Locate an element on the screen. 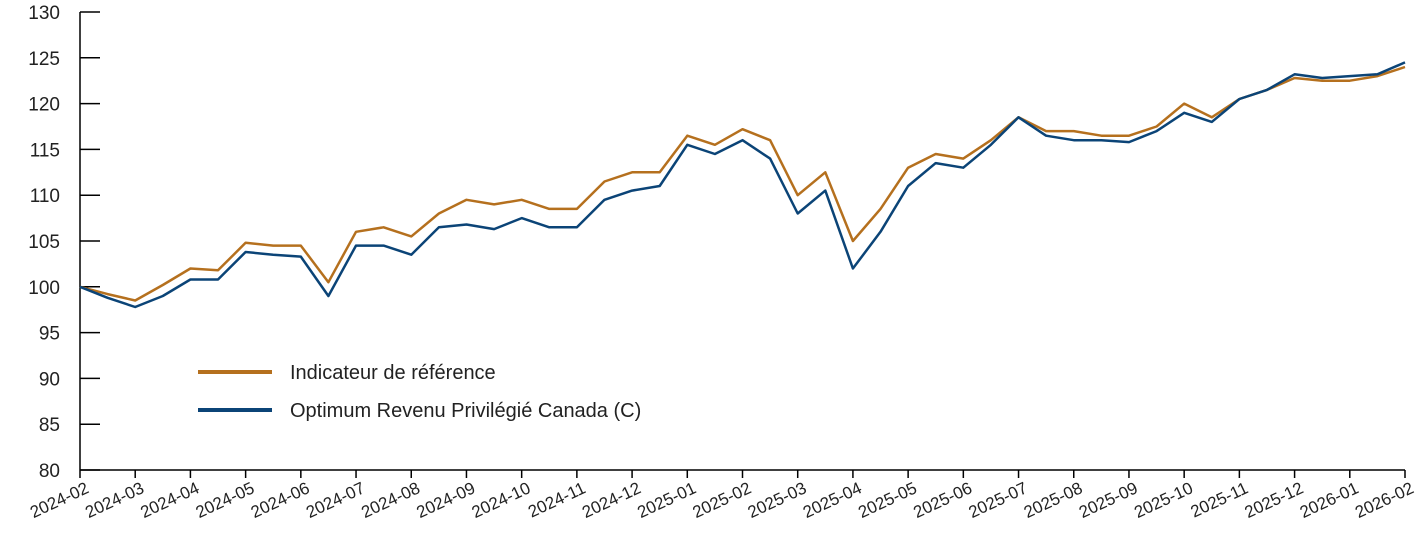 This screenshot has height=554, width=1419. x-tick-label: 2026-01 is located at coordinates (1329, 500).